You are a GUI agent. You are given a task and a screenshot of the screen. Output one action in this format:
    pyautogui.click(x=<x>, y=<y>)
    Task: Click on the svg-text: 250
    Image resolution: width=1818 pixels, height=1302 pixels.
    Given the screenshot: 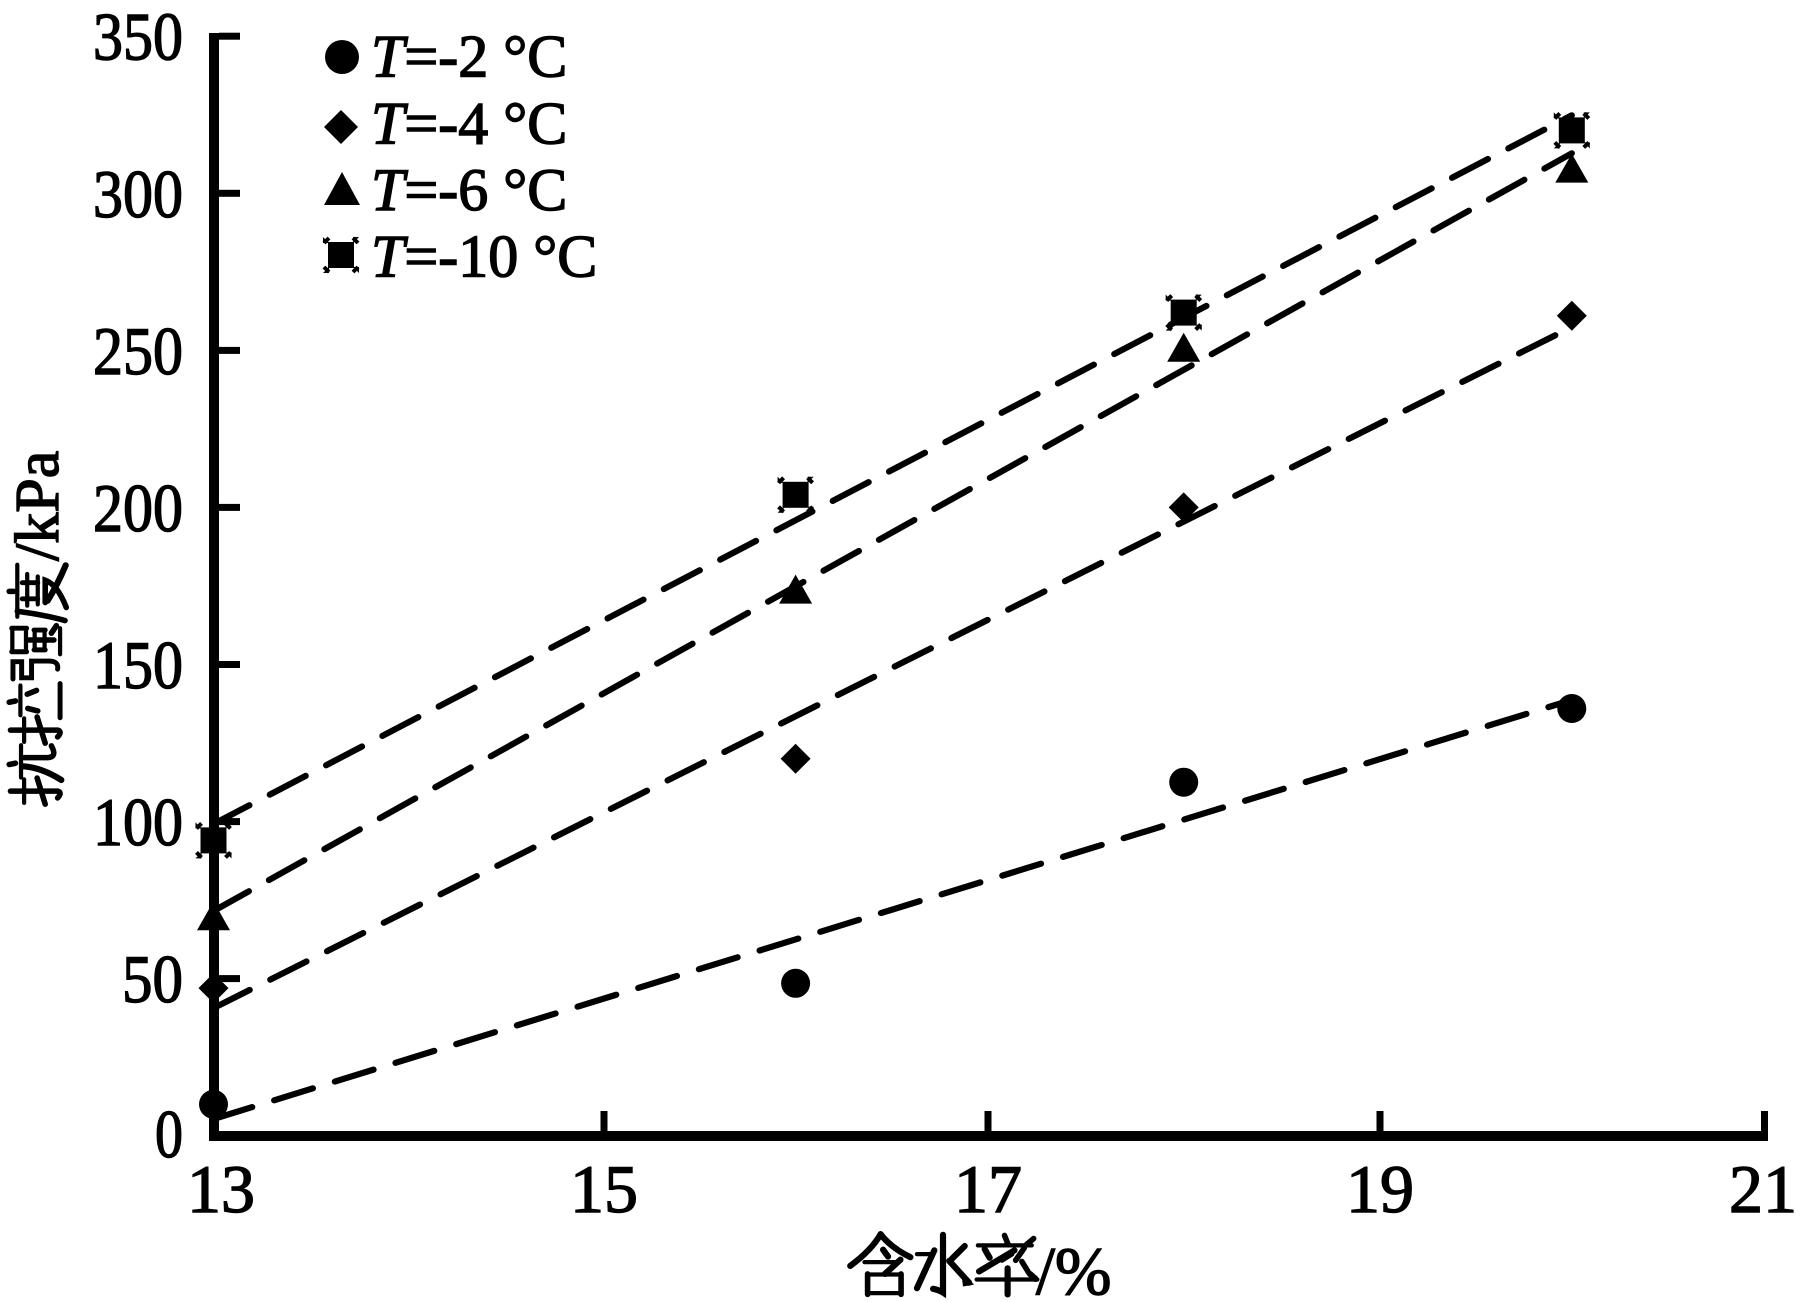 What is the action you would take?
    pyautogui.click(x=138, y=351)
    